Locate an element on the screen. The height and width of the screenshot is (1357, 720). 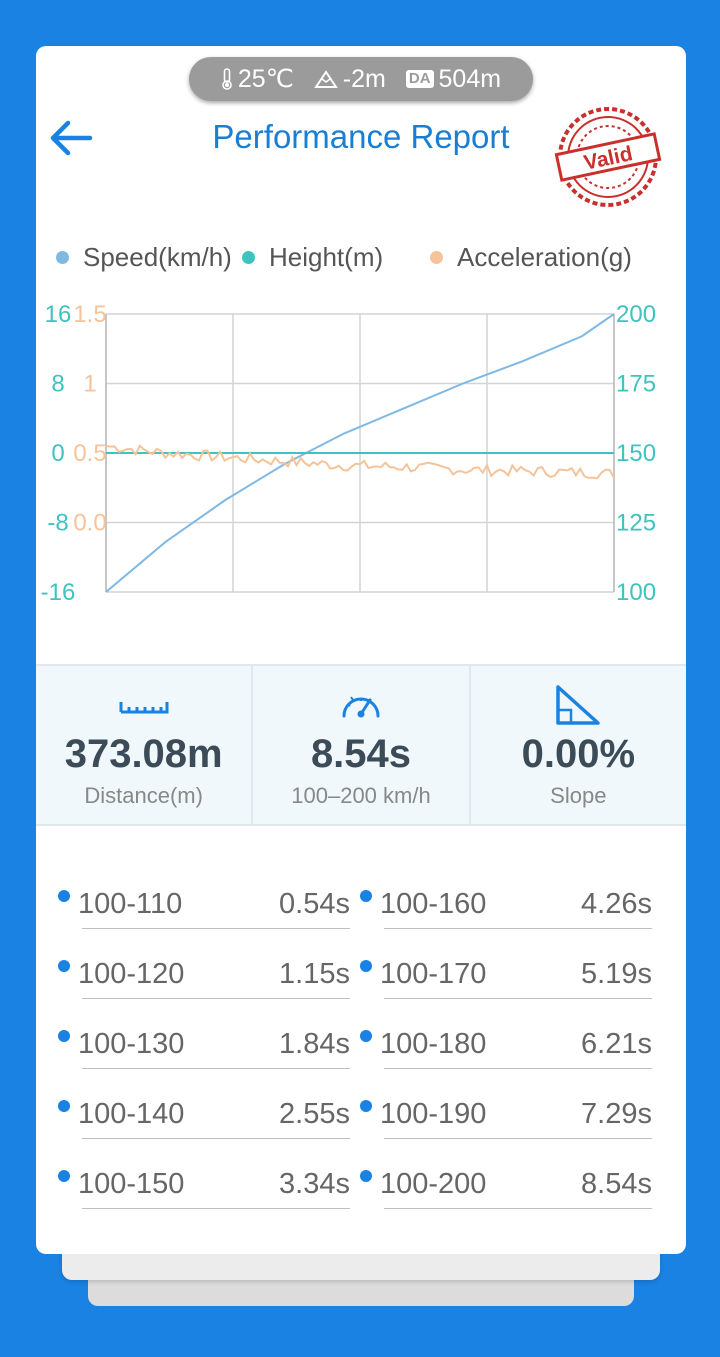
right-axis-tick: 125 is located at coordinates (636, 523).